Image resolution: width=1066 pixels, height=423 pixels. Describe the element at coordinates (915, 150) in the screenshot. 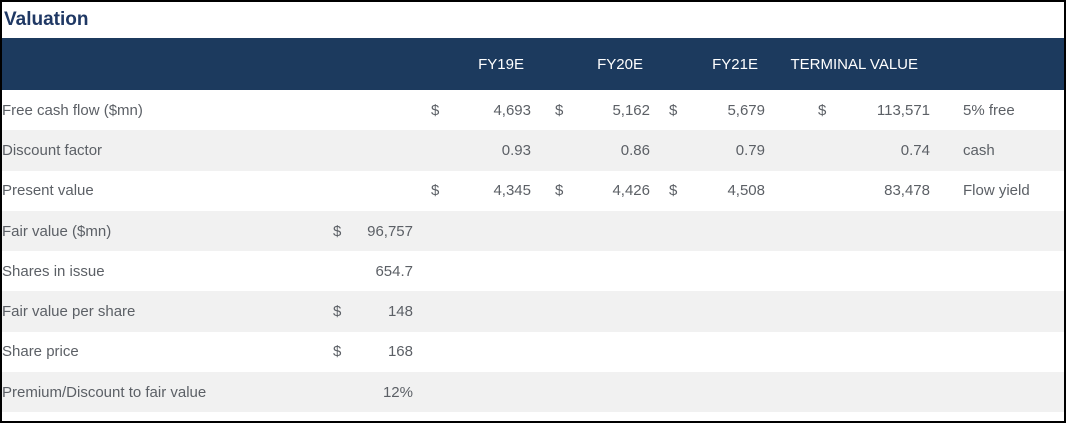

I see `cell-value: 0.74` at that location.